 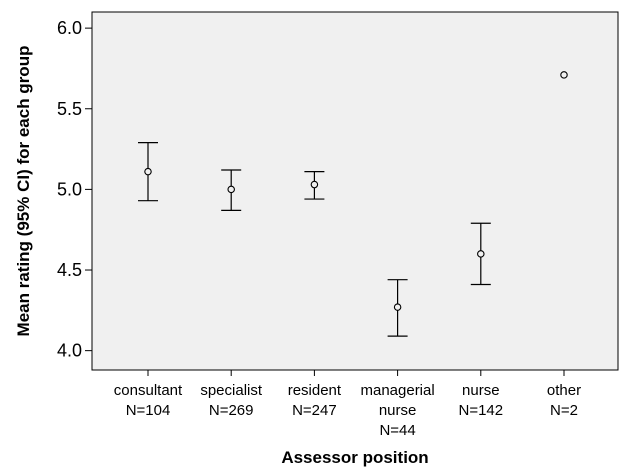 What do you see at coordinates (564, 410) in the screenshot?
I see `x-tick-label: N=2` at bounding box center [564, 410].